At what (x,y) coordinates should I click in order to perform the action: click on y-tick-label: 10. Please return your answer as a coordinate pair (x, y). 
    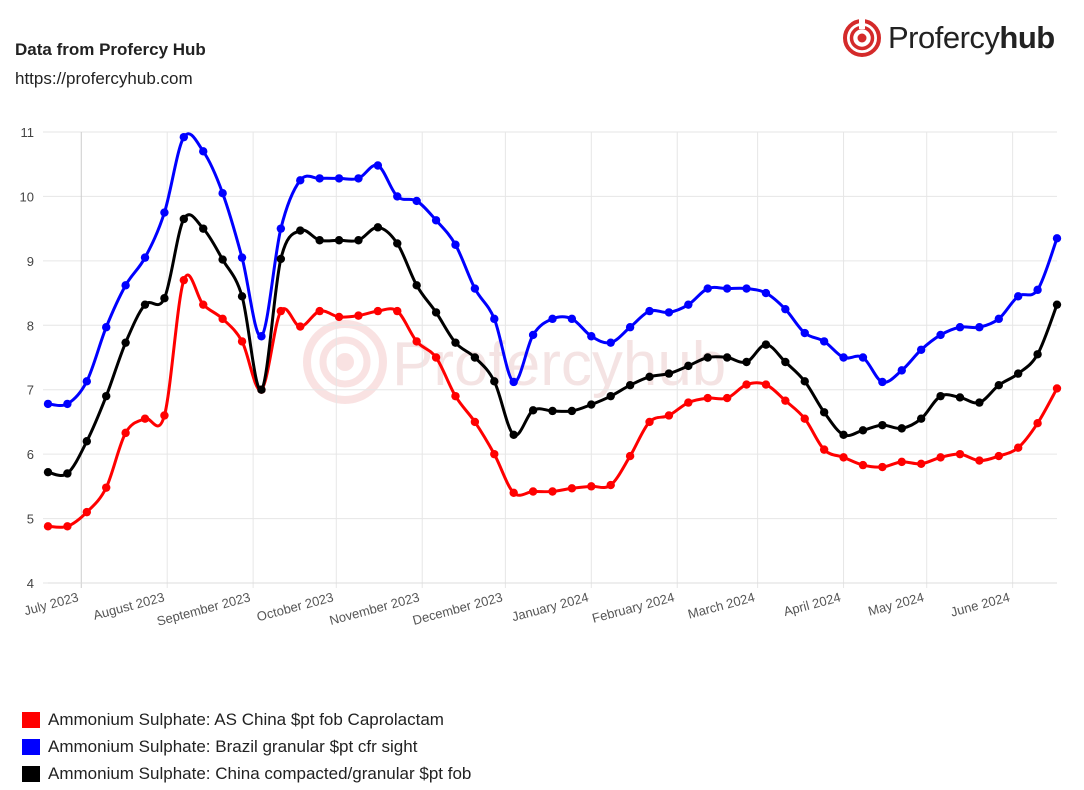
    Looking at the image, I should click on (27, 196).